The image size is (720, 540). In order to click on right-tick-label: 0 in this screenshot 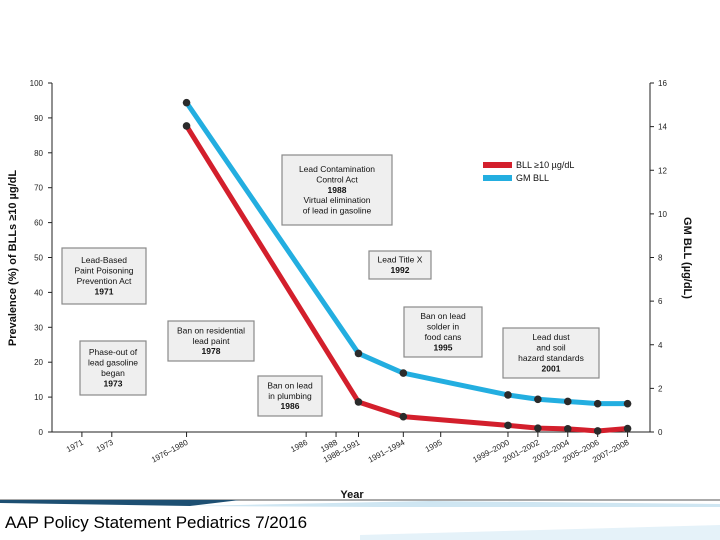, I will do `click(660, 432)`.